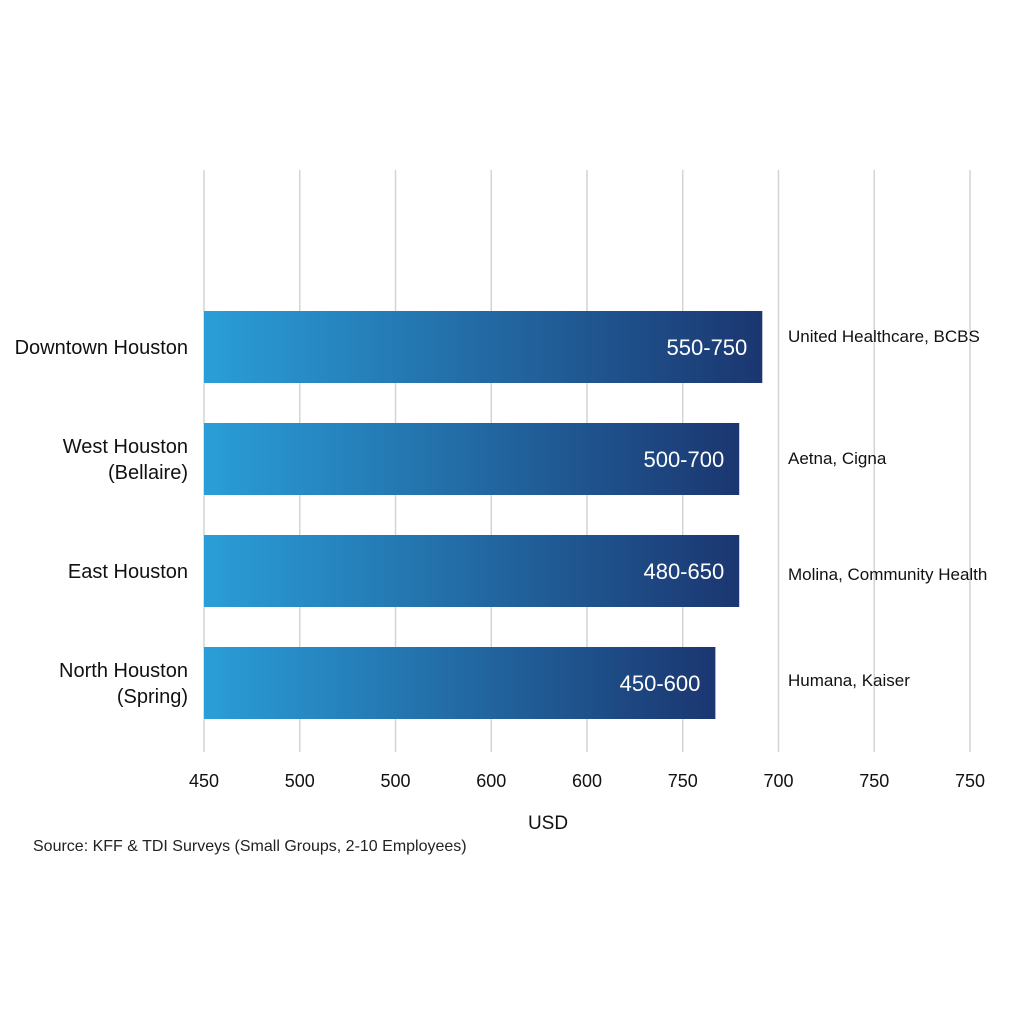 Image resolution: width=1024 pixels, height=1024 pixels. What do you see at coordinates (683, 459) in the screenshot?
I see `bar-value-label: 500-700` at bounding box center [683, 459].